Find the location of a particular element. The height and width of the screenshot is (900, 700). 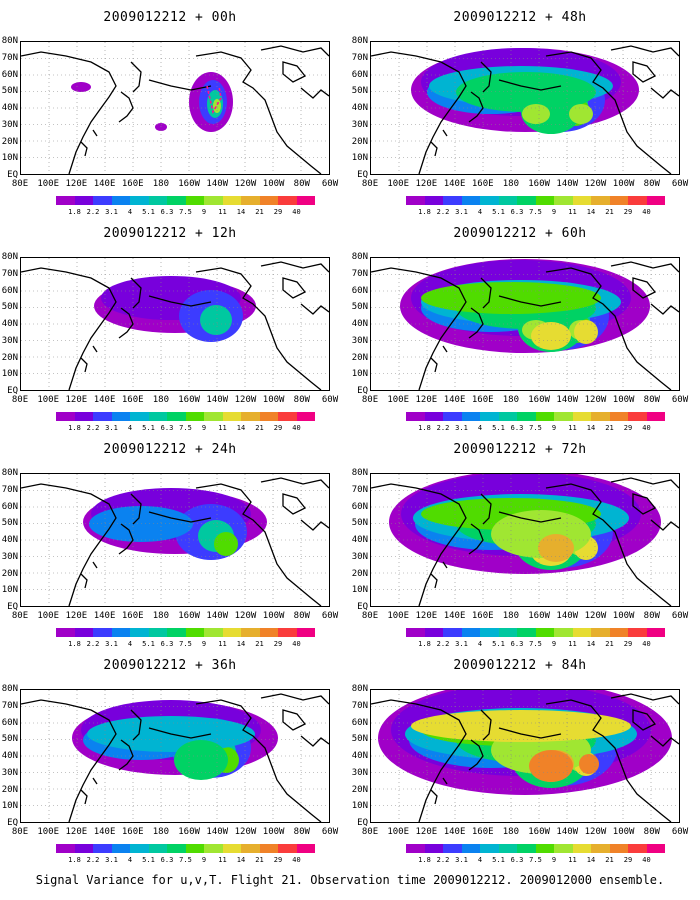

colorbar-label: 9 is located at coordinates (554, 428).